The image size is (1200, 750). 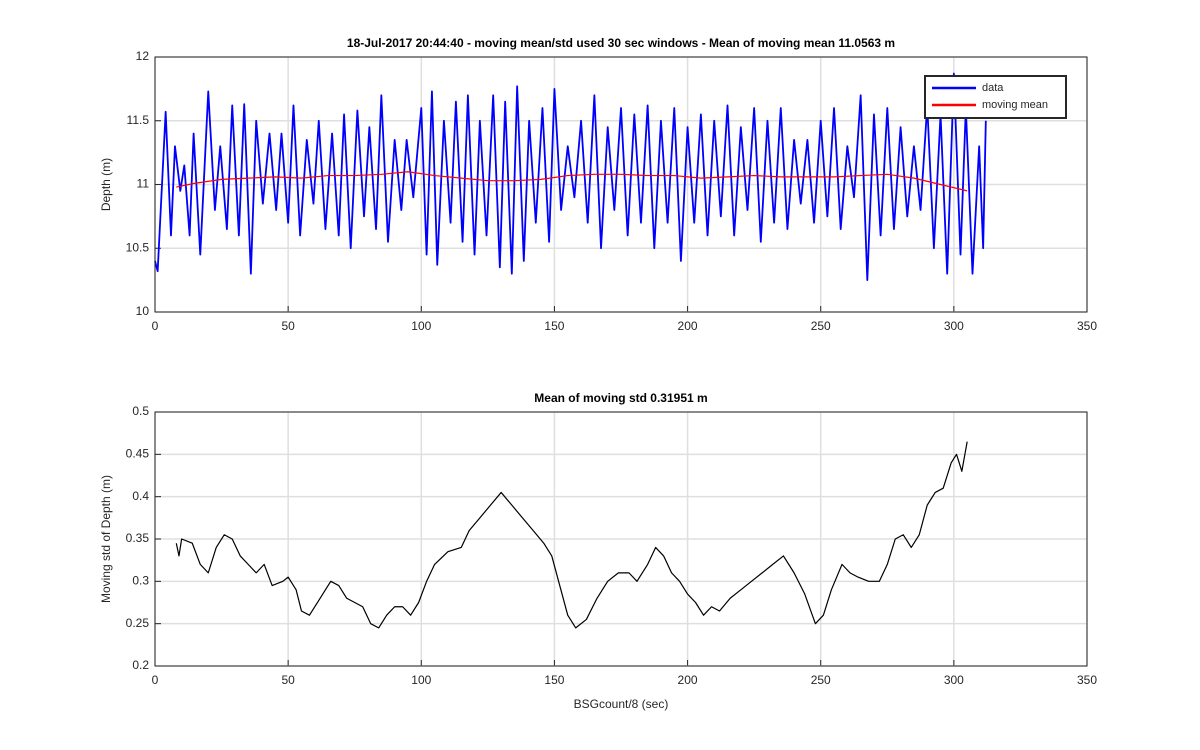 What do you see at coordinates (106, 184) in the screenshot?
I see `y-axis-label: Depth (m)` at bounding box center [106, 184].